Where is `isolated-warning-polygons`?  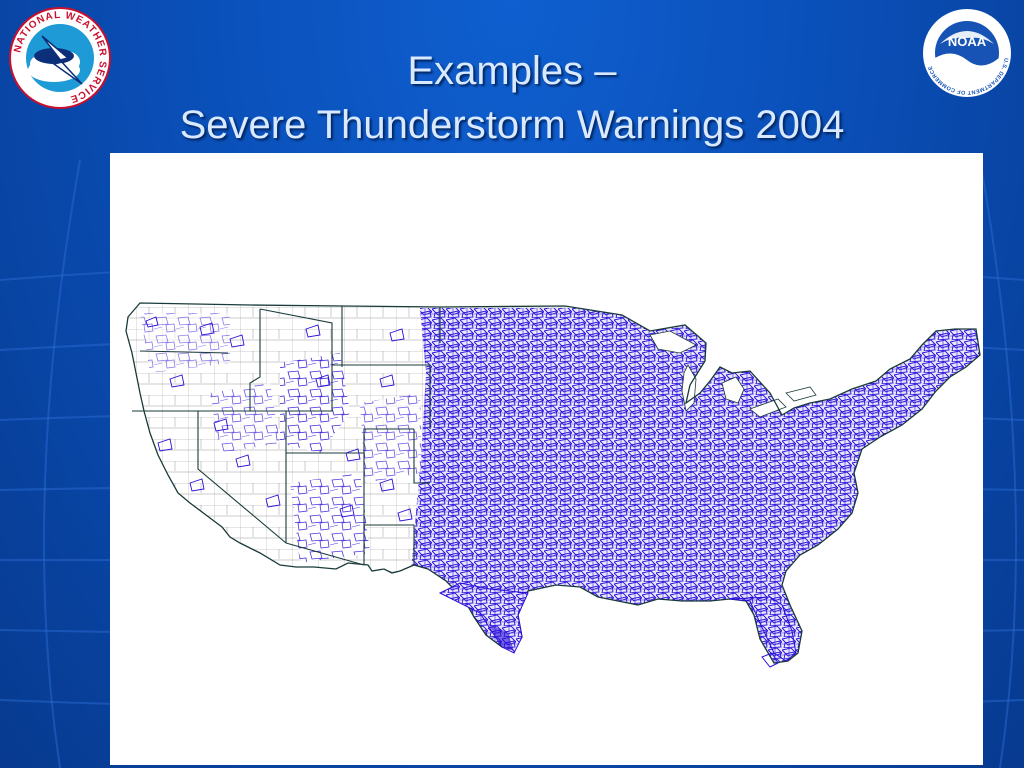 isolated-warning-polygons is located at coordinates (279, 419).